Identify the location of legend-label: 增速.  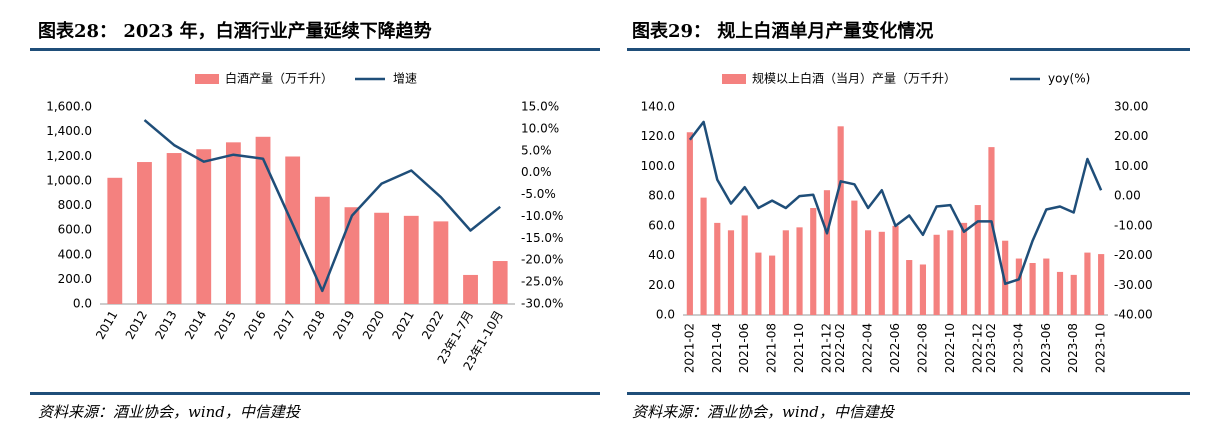
(405, 79).